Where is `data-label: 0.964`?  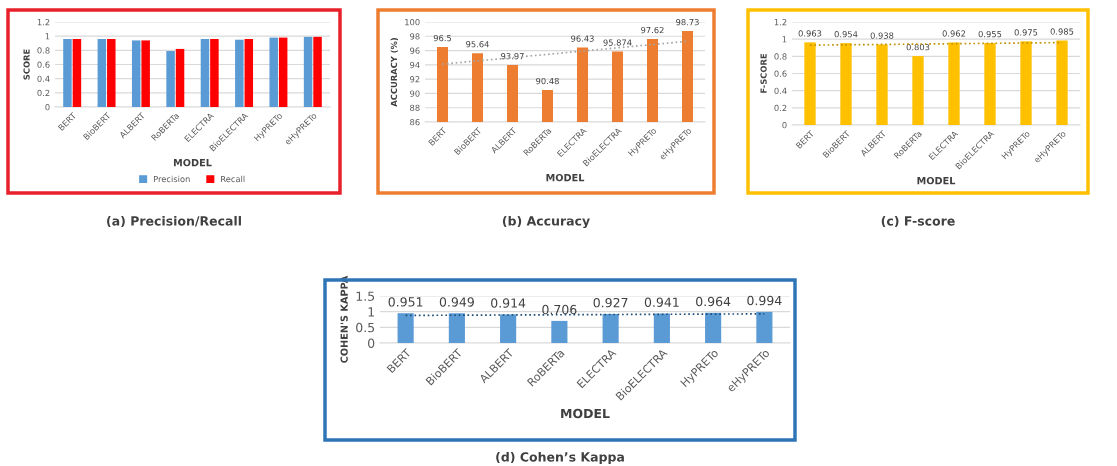
data-label: 0.964 is located at coordinates (713, 301).